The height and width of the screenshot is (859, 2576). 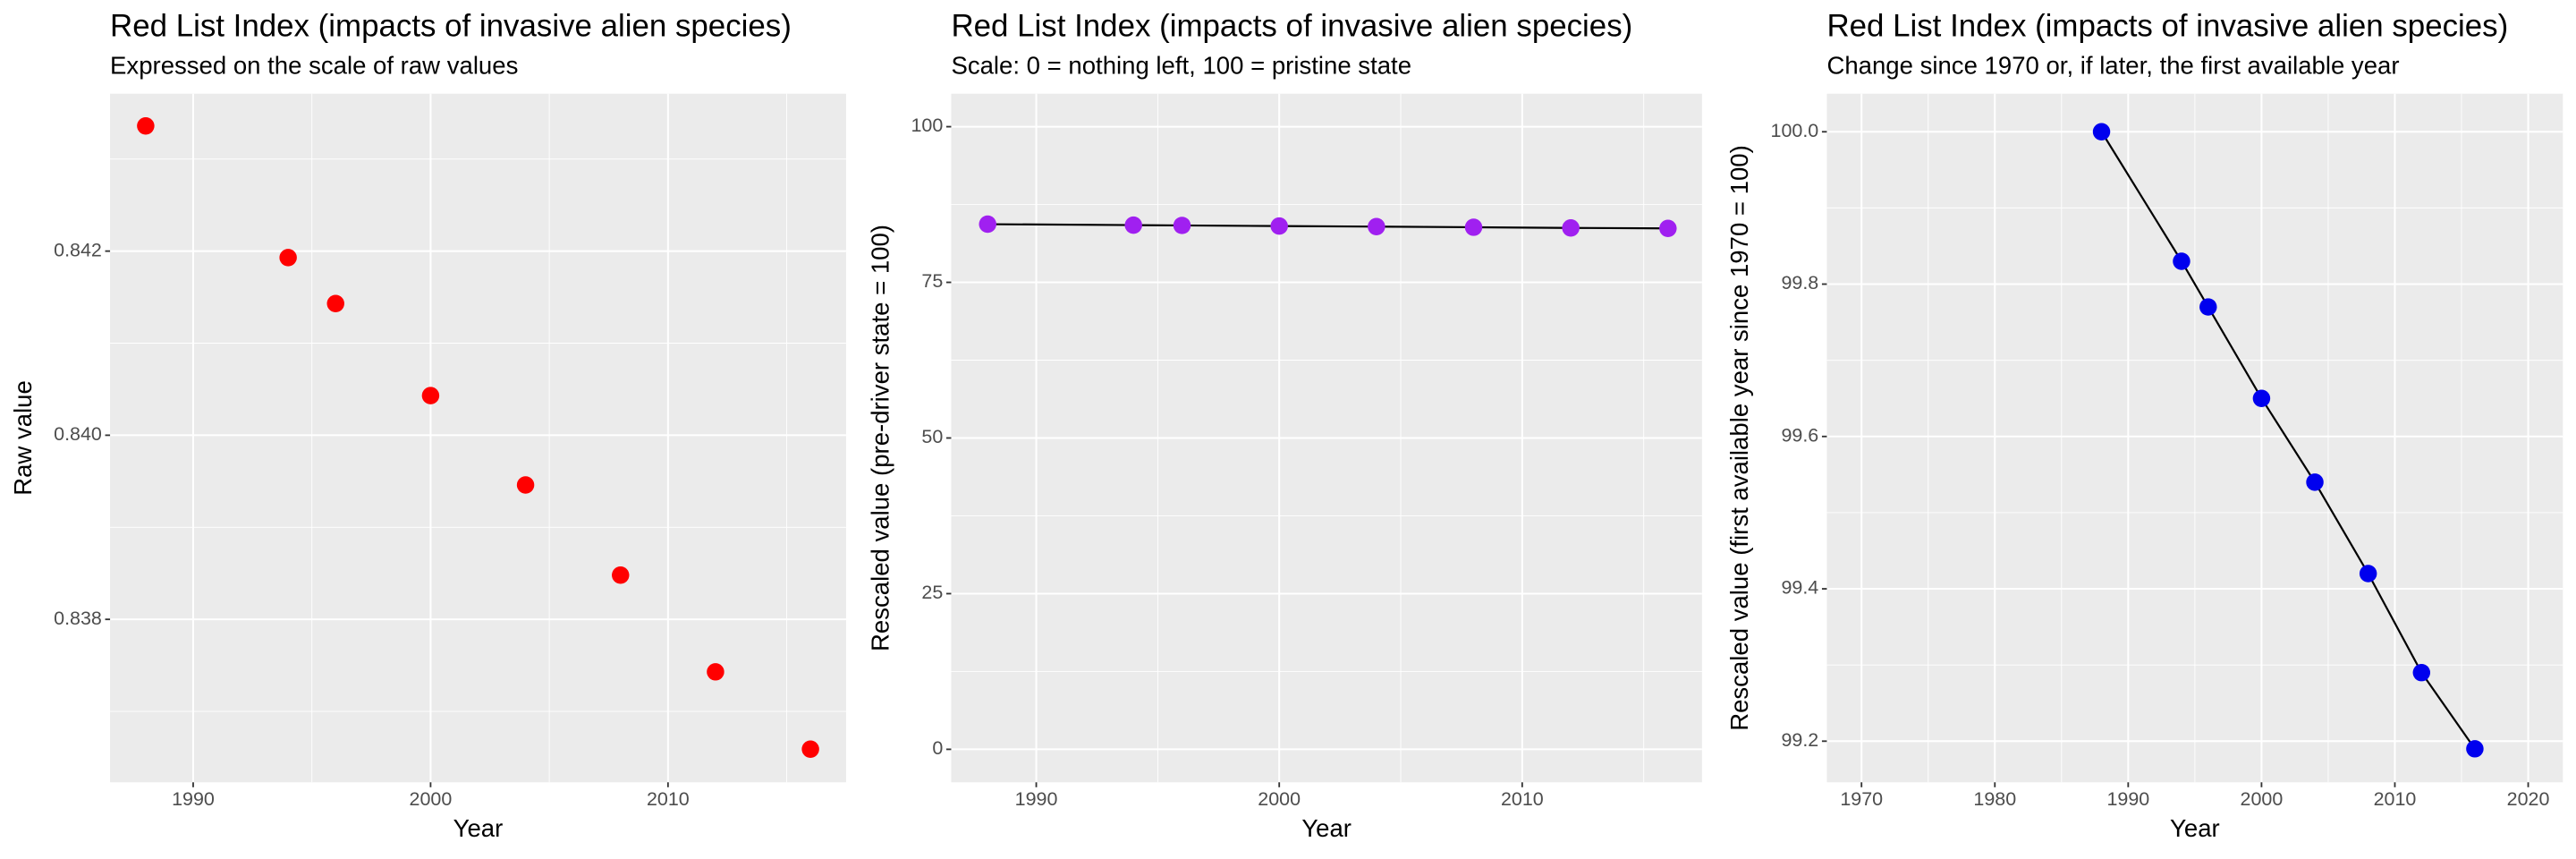 What do you see at coordinates (937, 748) in the screenshot?
I see `y-tick-label: 0` at bounding box center [937, 748].